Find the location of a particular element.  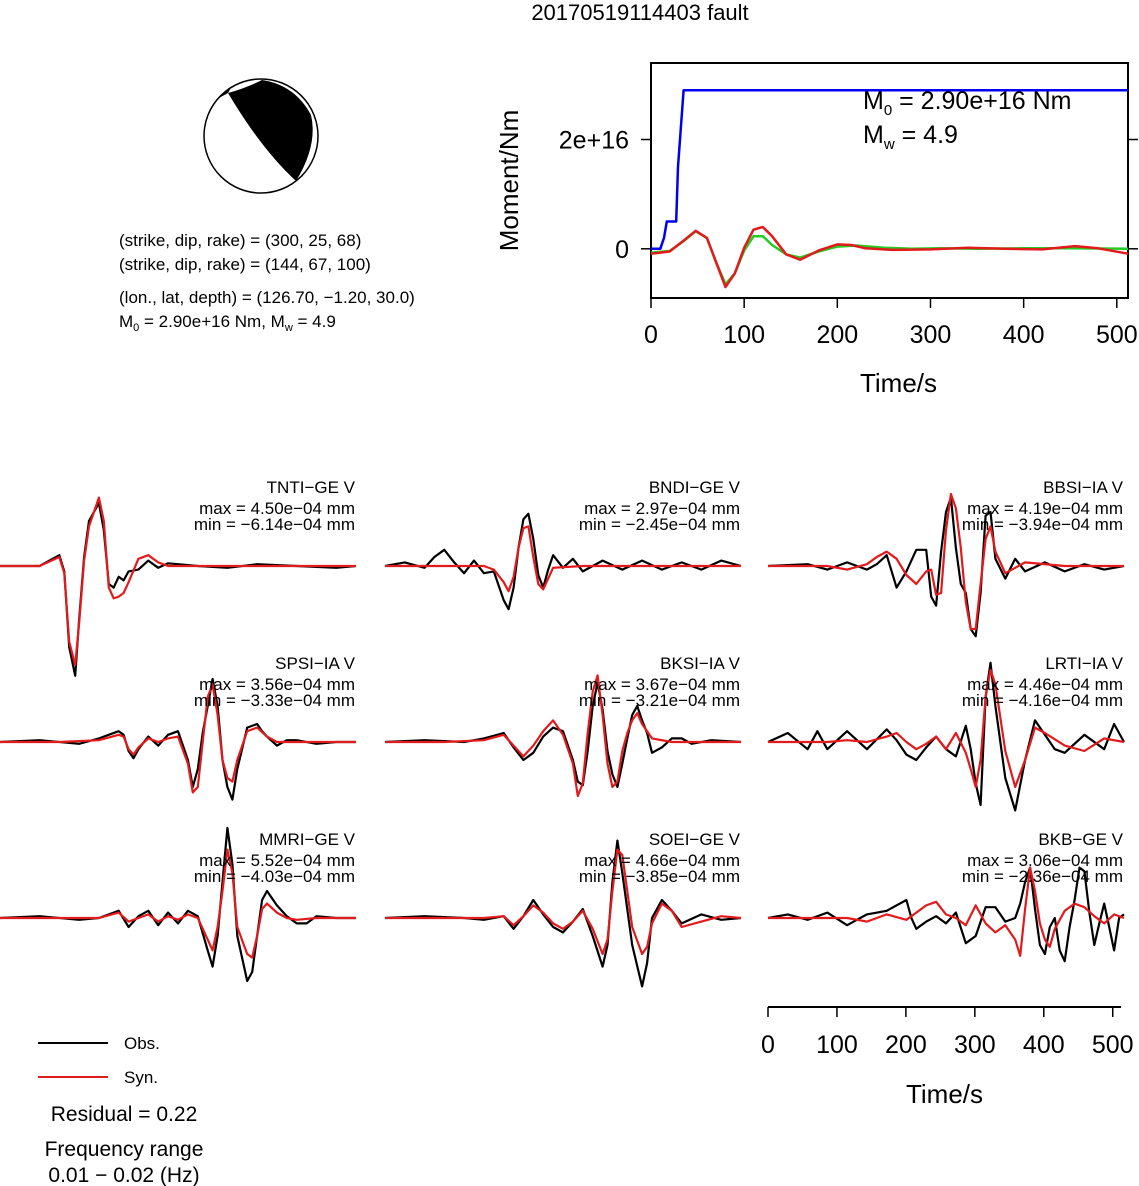

mechanism-line-2: (strike, dip, rake) = (144, 67, 100) is located at coordinates (245, 264).